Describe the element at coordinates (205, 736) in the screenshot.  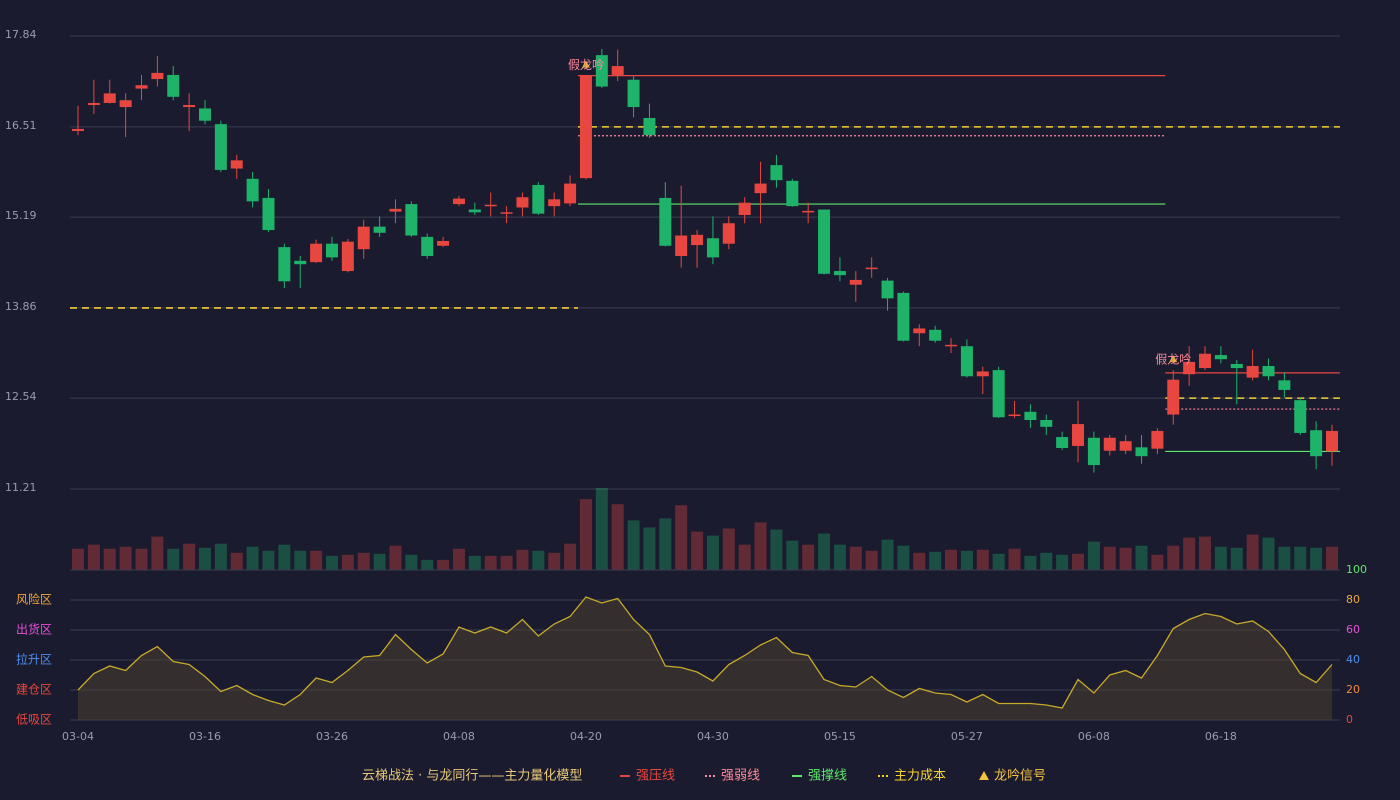
I see `x-tick-label: 03-16` at that location.